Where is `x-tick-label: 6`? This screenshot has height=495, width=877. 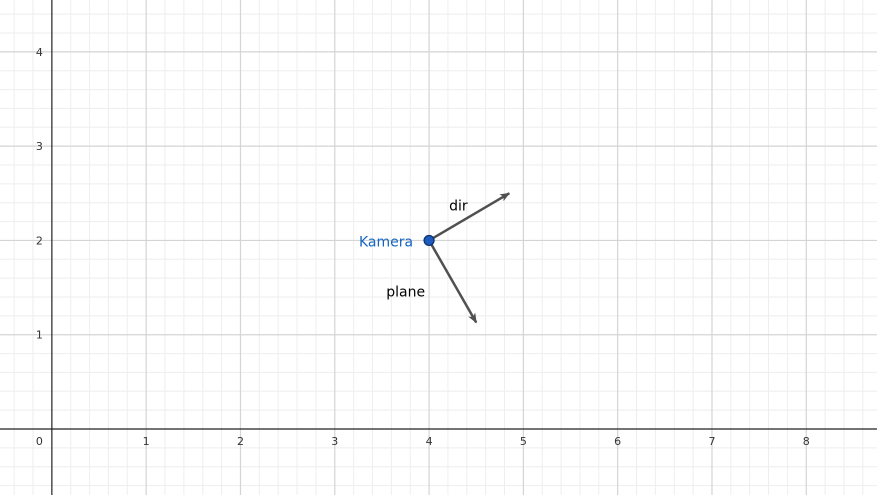 x-tick-label: 6 is located at coordinates (617, 441).